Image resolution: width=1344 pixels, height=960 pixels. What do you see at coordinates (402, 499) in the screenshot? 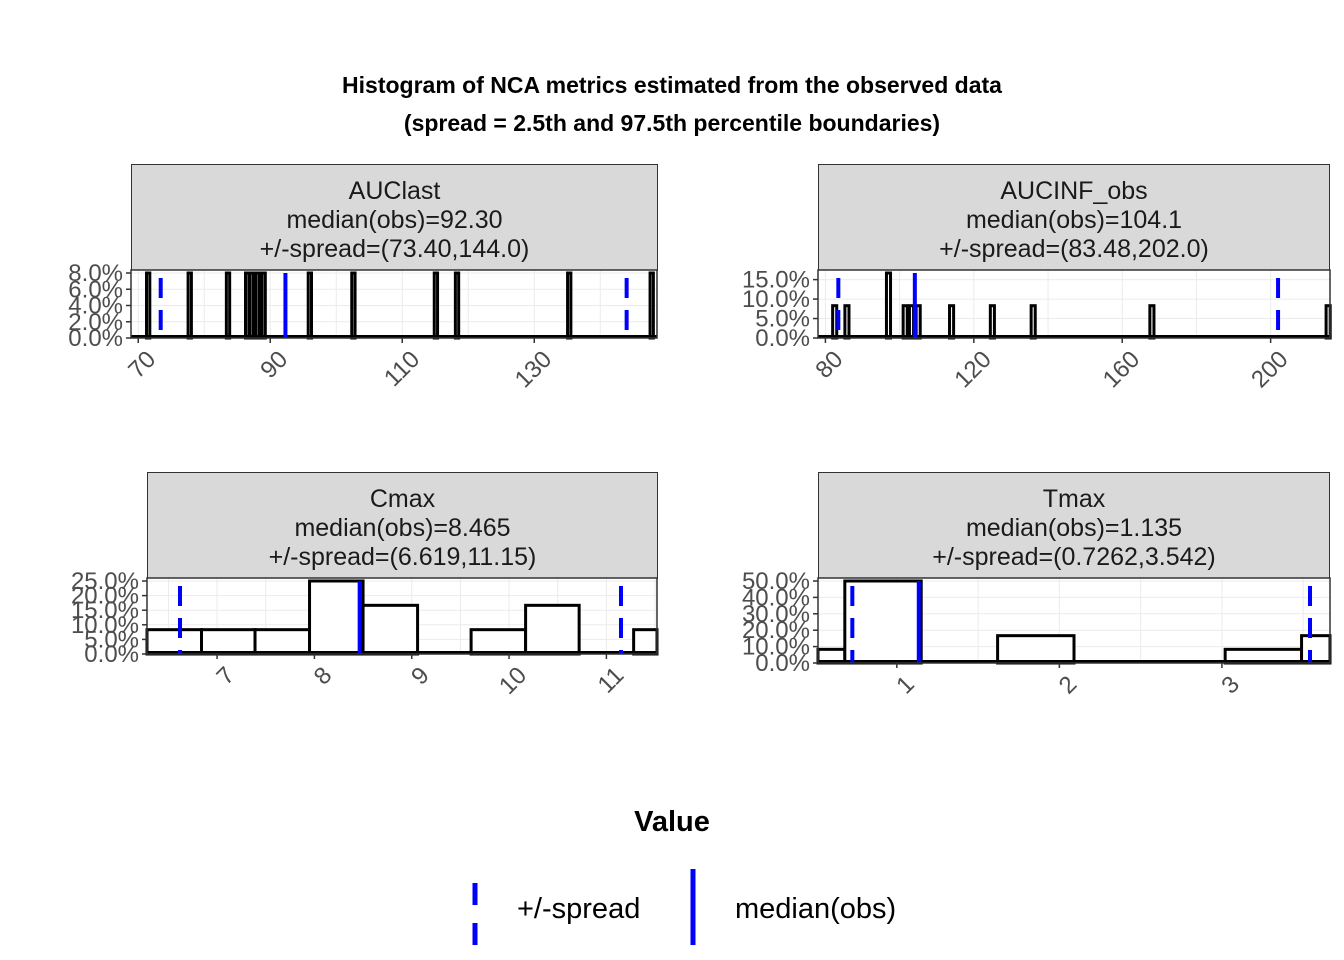
I see `strip-title: Cmax` at bounding box center [402, 499].